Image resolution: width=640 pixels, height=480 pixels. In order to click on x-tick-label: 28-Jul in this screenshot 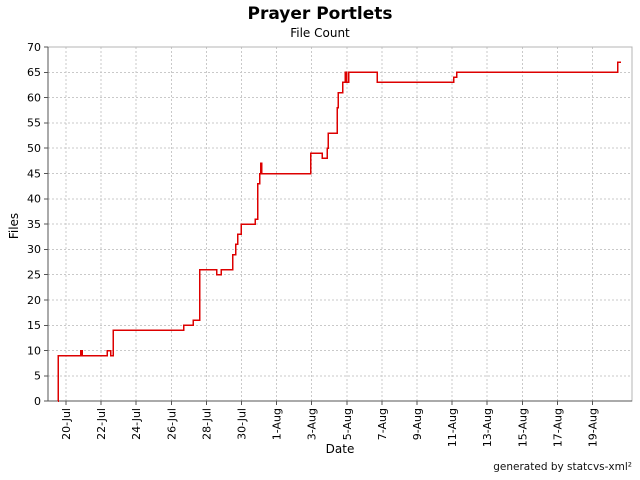, I will do `click(206, 424)`.